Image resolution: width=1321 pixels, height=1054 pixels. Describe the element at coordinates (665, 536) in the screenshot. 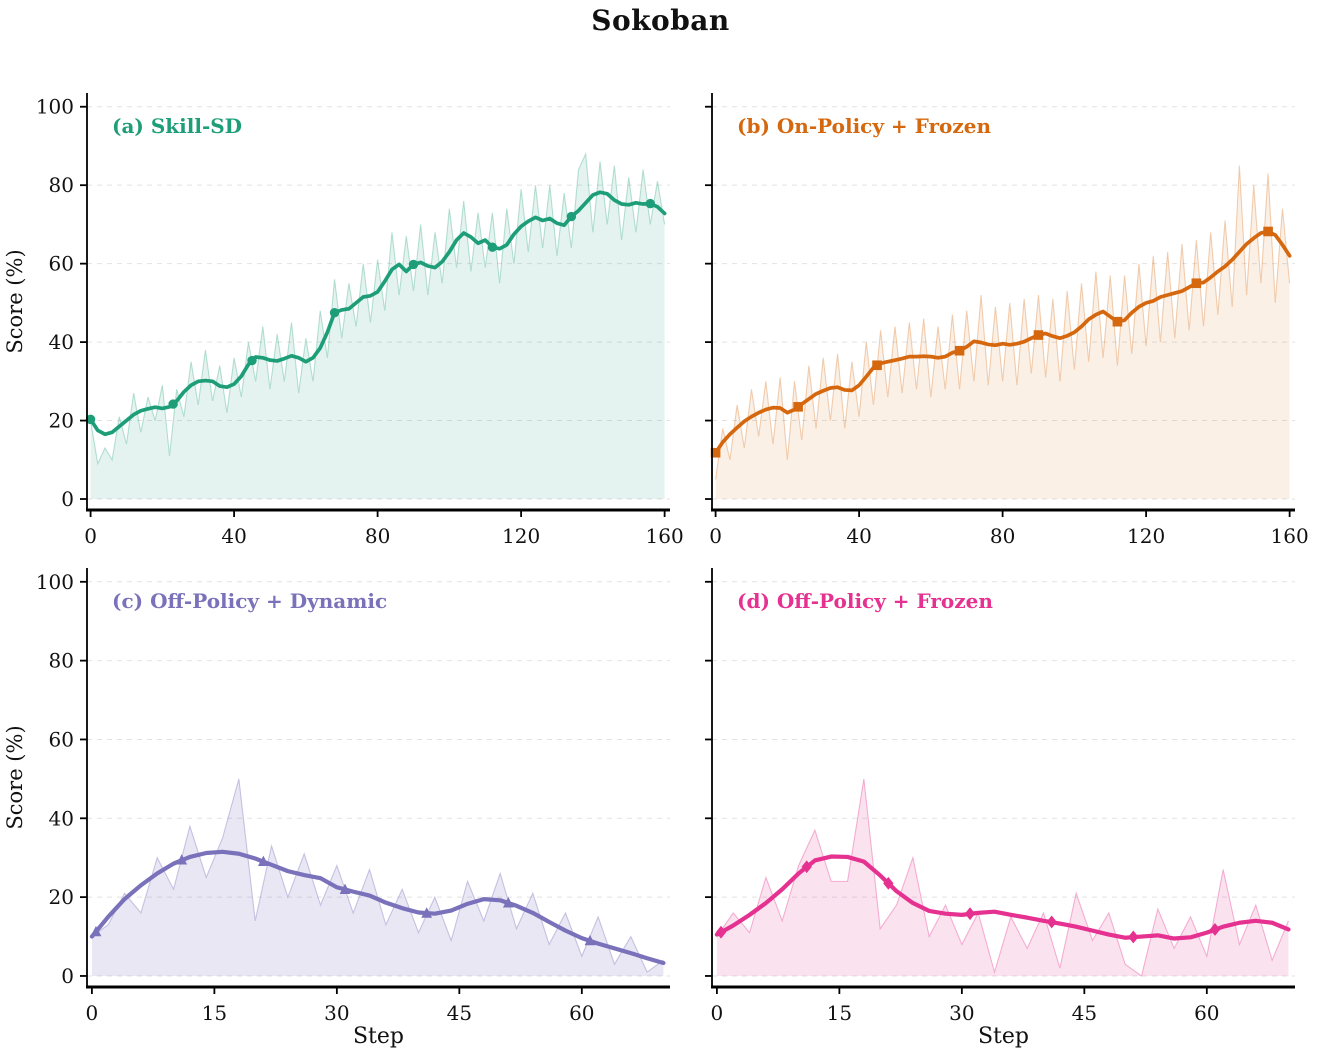

I see `panel-a-xtick-label: 160` at that location.